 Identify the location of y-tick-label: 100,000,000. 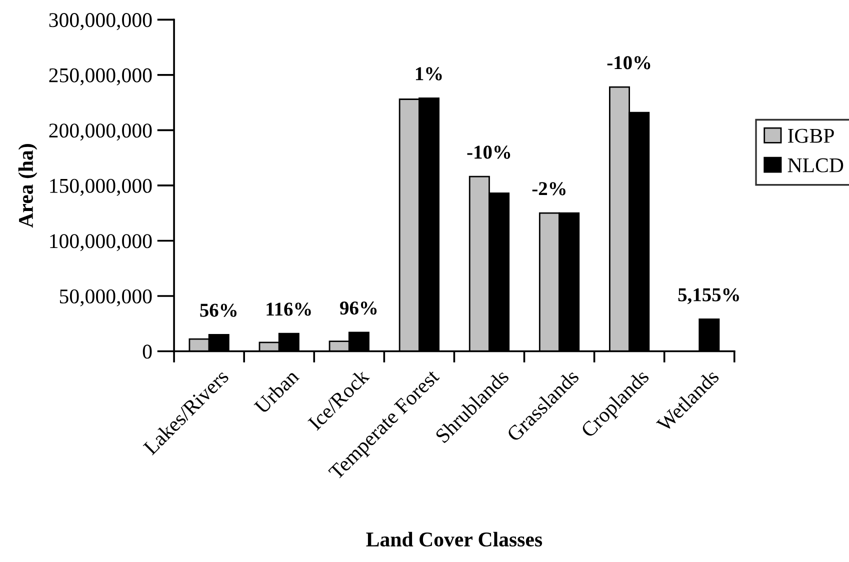
(101, 243).